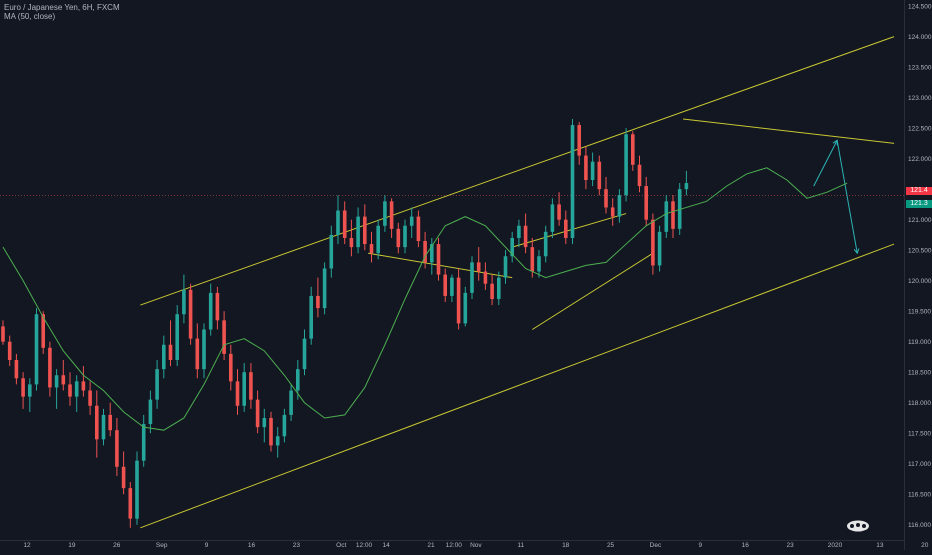 The height and width of the screenshot is (555, 932). What do you see at coordinates (788, 131) in the screenshot?
I see `triangle-upper-line` at bounding box center [788, 131].